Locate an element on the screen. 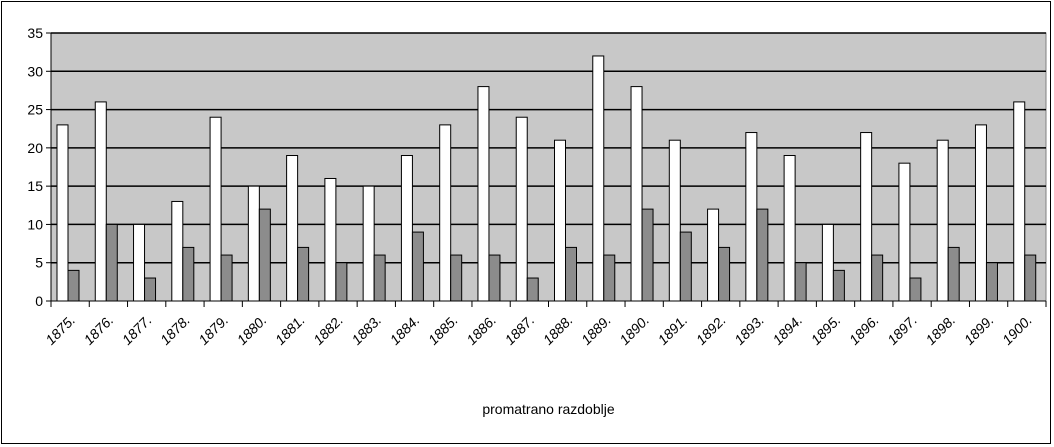  x-tick-label: 1881. is located at coordinates (290, 330).